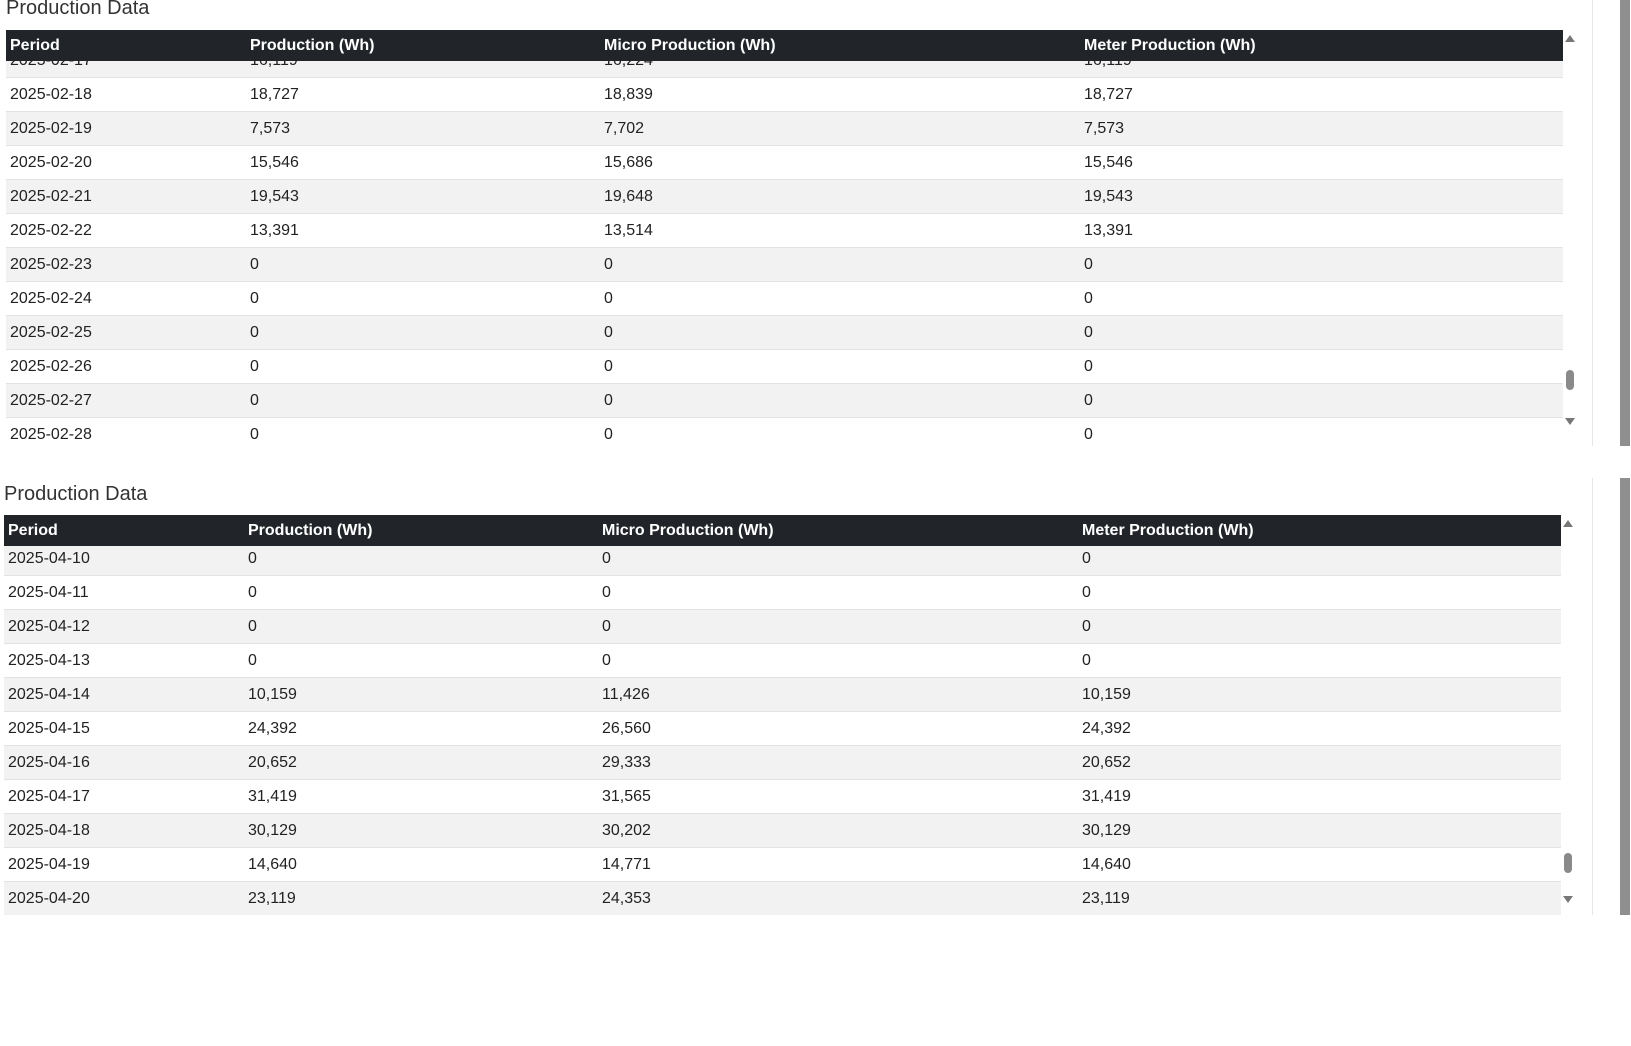 This screenshot has height=1046, width=1631. What do you see at coordinates (270, 128) in the screenshot?
I see `cell-production: 7,573` at bounding box center [270, 128].